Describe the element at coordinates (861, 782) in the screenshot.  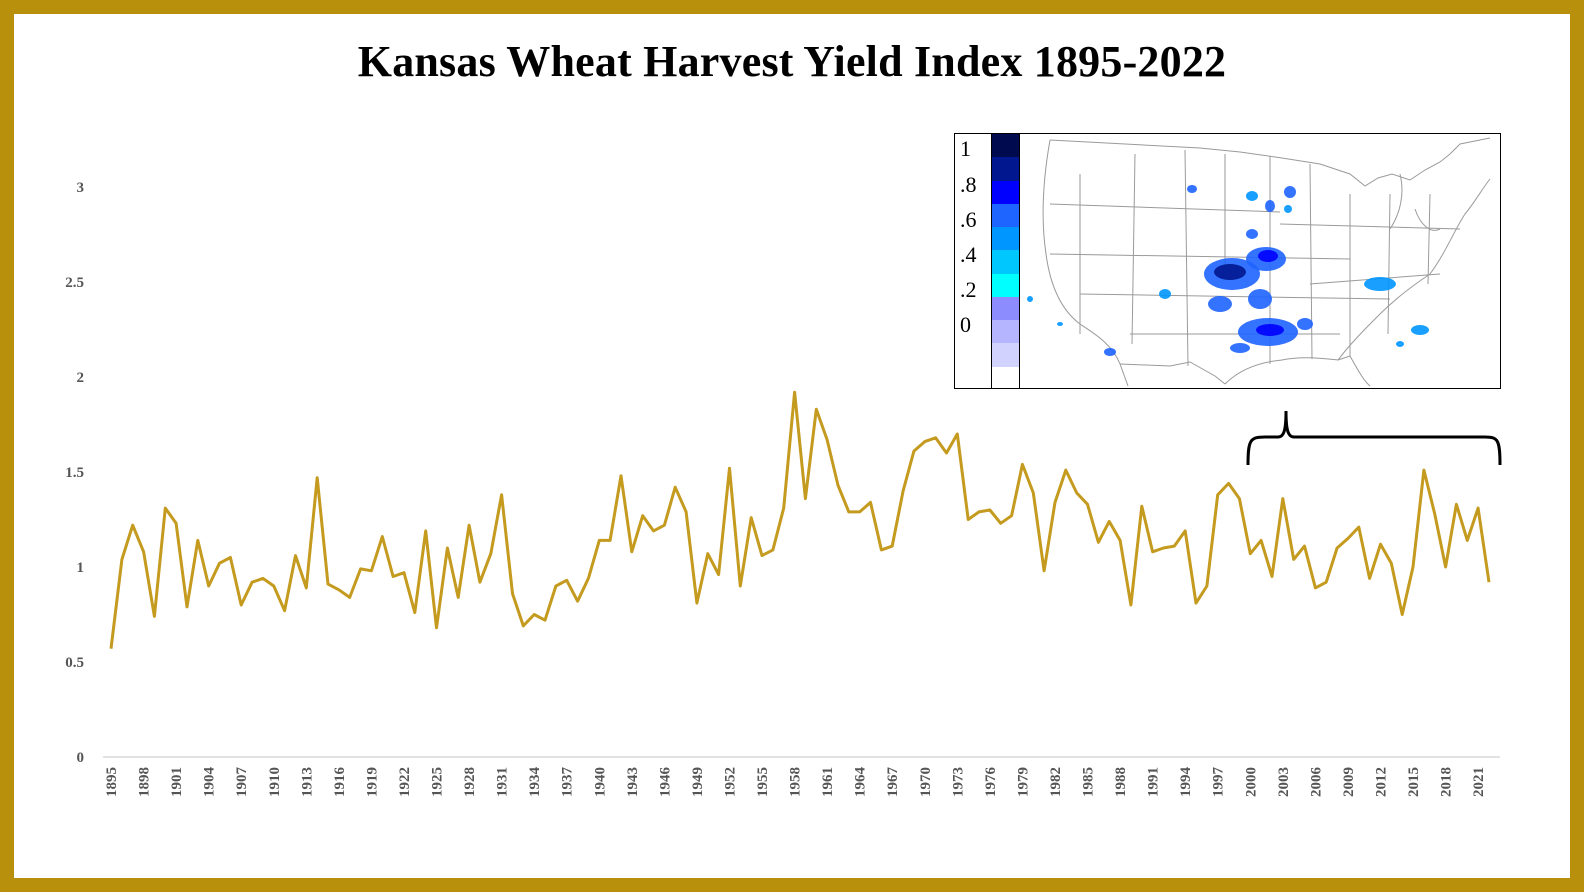
I see `x-tick-label: 1964` at that location.